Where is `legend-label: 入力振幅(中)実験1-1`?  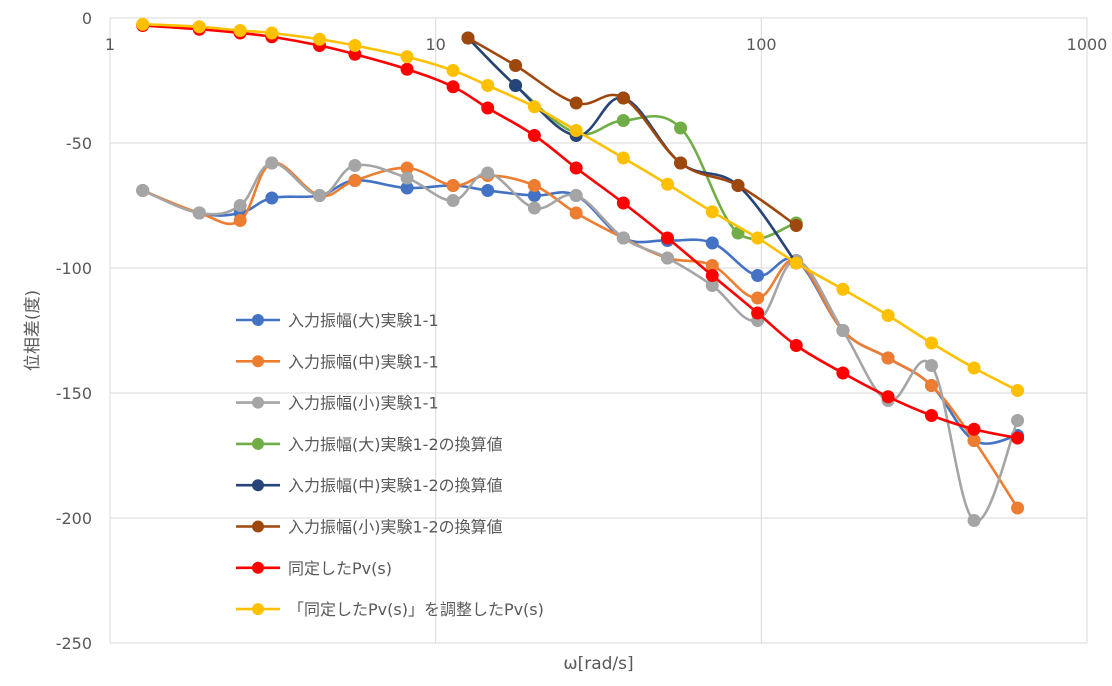
legend-label: 入力振幅(中)実験1-1 is located at coordinates (363, 361).